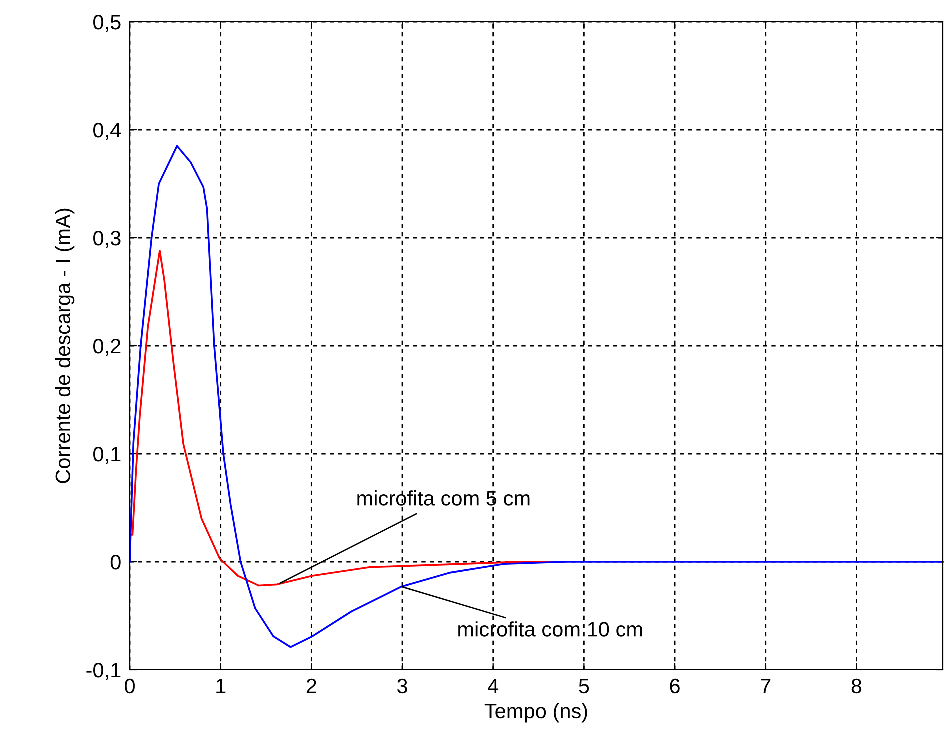  What do you see at coordinates (107, 239) in the screenshot?
I see `y-tick-label: 0,3` at bounding box center [107, 239].